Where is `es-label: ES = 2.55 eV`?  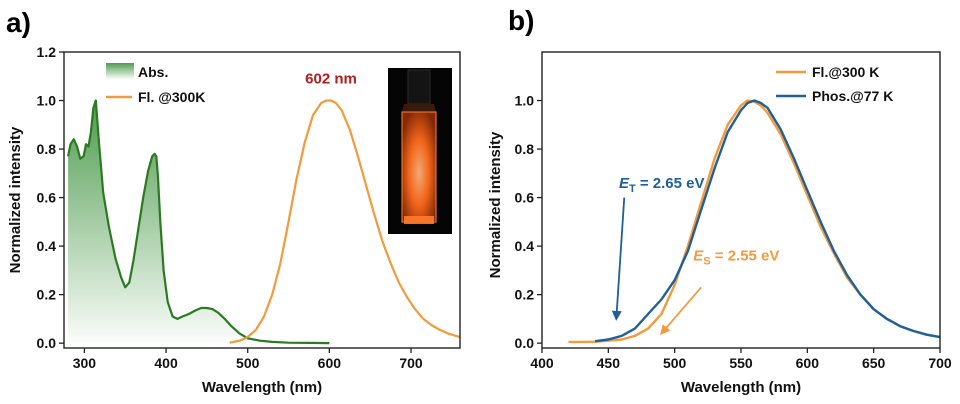 es-label: ES = 2.55 eV is located at coordinates (736, 258).